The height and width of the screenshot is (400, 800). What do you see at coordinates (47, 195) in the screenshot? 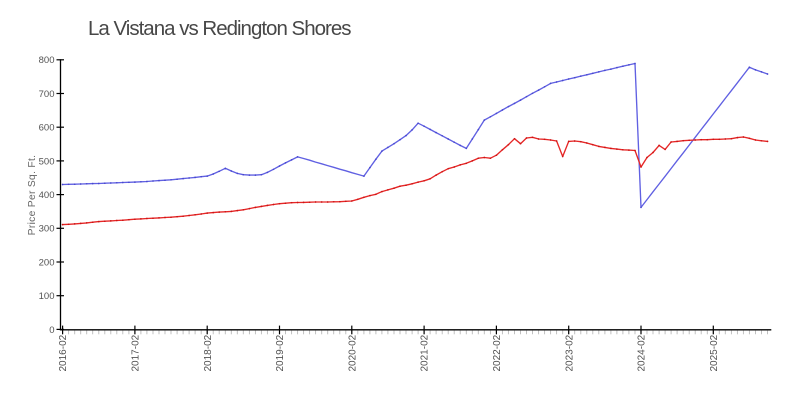
I see `svg-text: 400` at bounding box center [47, 195].